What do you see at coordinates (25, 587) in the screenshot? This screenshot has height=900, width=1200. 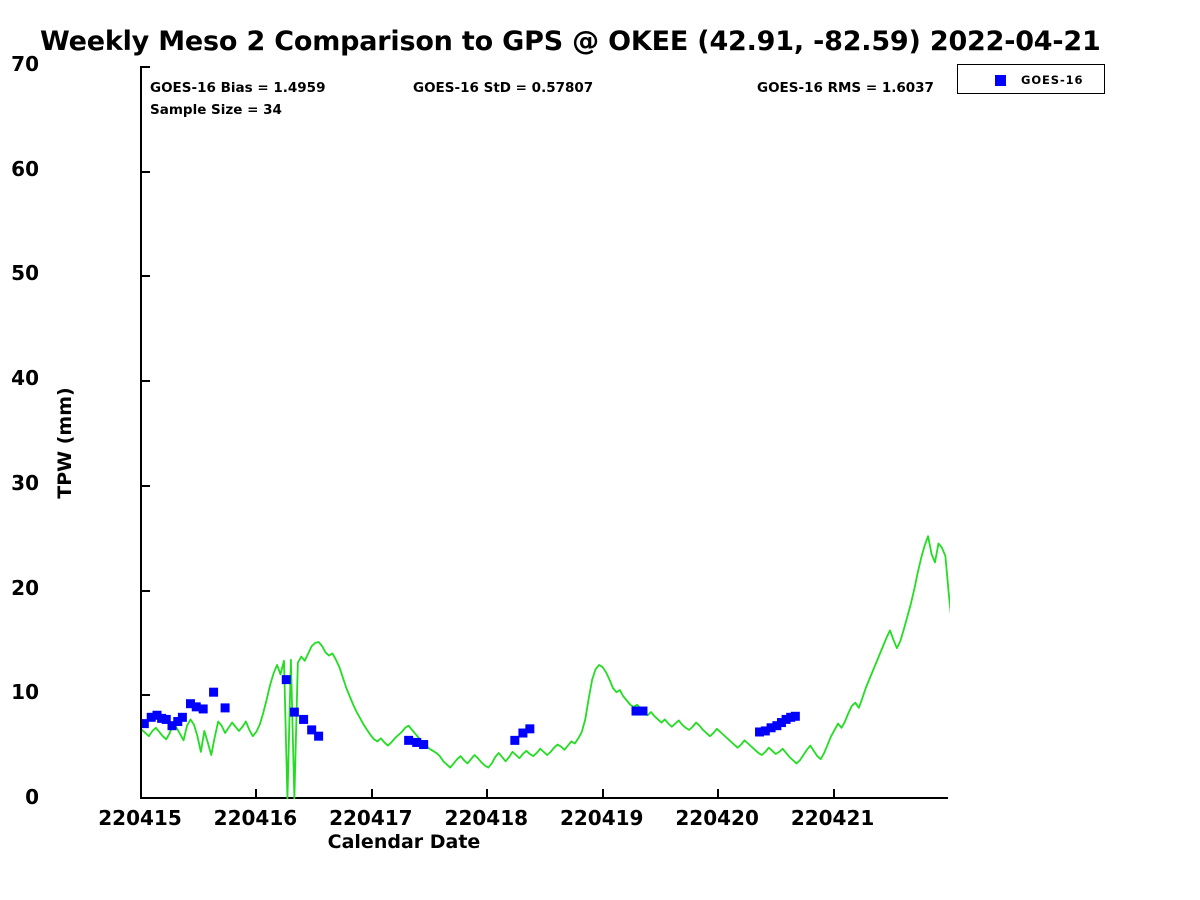 I see `y-tick-label: 20` at bounding box center [25, 587].